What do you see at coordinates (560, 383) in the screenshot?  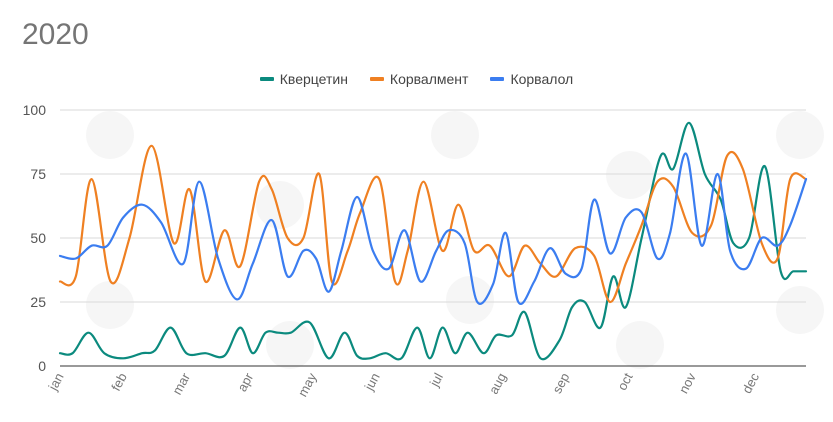 I see `x-tick-label: sep` at bounding box center [560, 383].